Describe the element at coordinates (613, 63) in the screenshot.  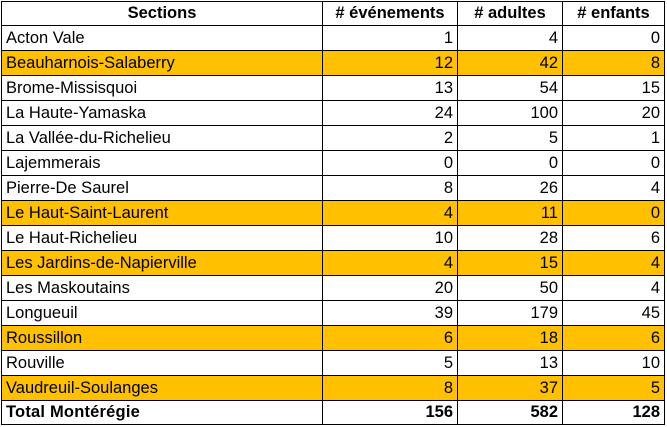
I see `enfants-cell: 8` at that location.